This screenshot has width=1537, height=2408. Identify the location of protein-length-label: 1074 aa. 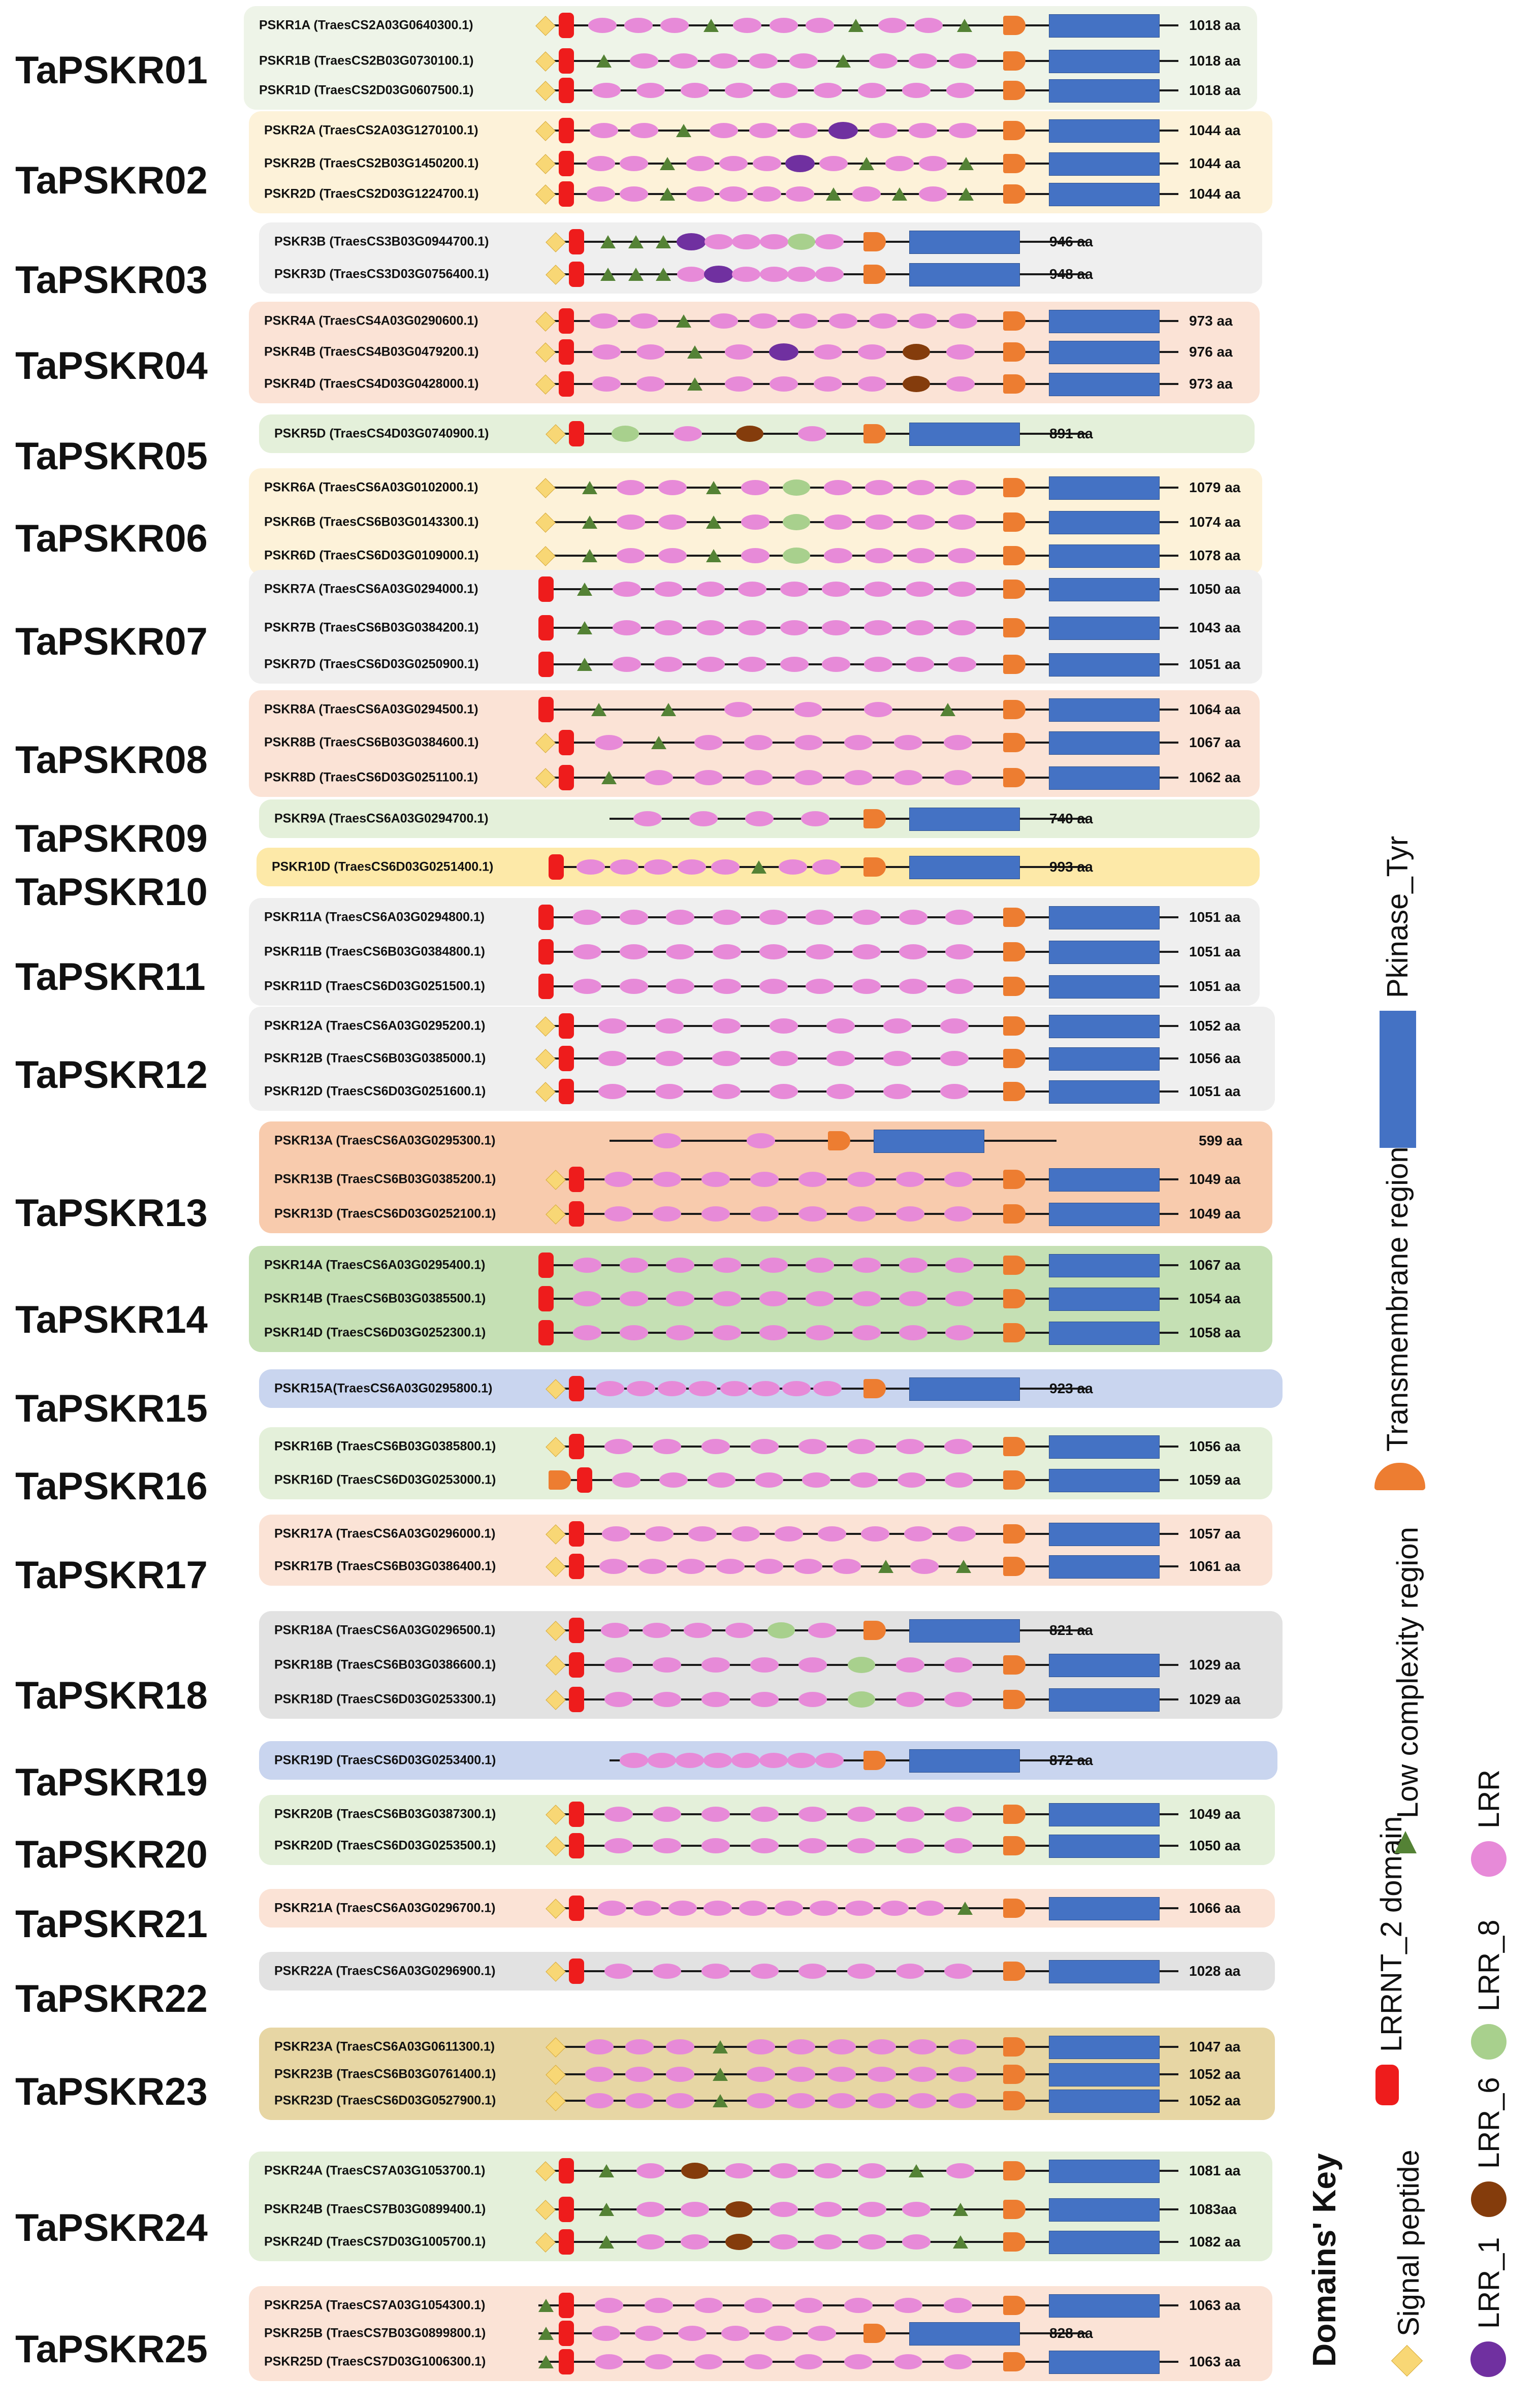
(1215, 522).